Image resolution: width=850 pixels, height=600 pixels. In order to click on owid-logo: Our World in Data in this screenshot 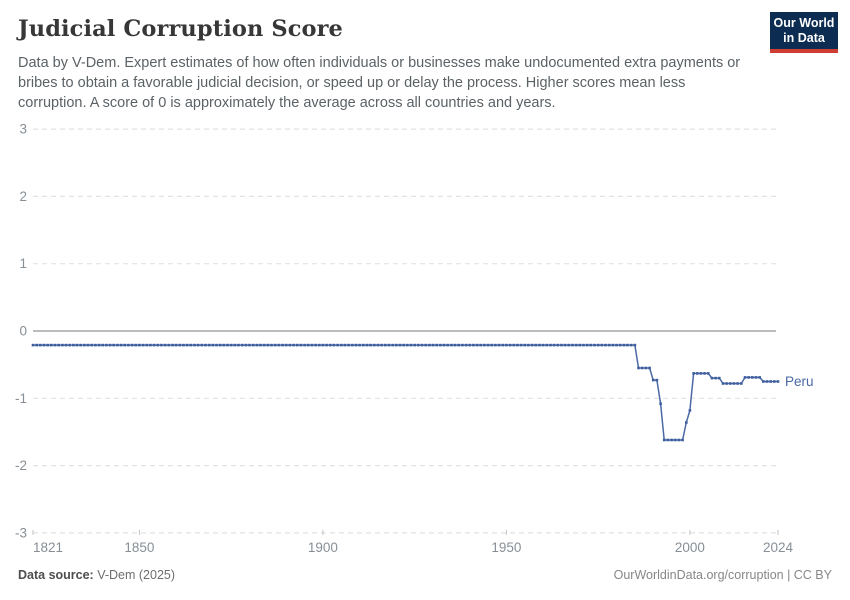, I will do `click(804, 32)`.